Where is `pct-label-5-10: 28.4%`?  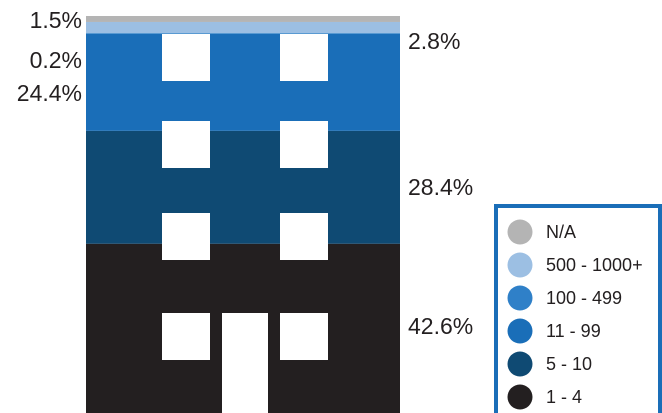
pct-label-5-10: 28.4% is located at coordinates (440, 187).